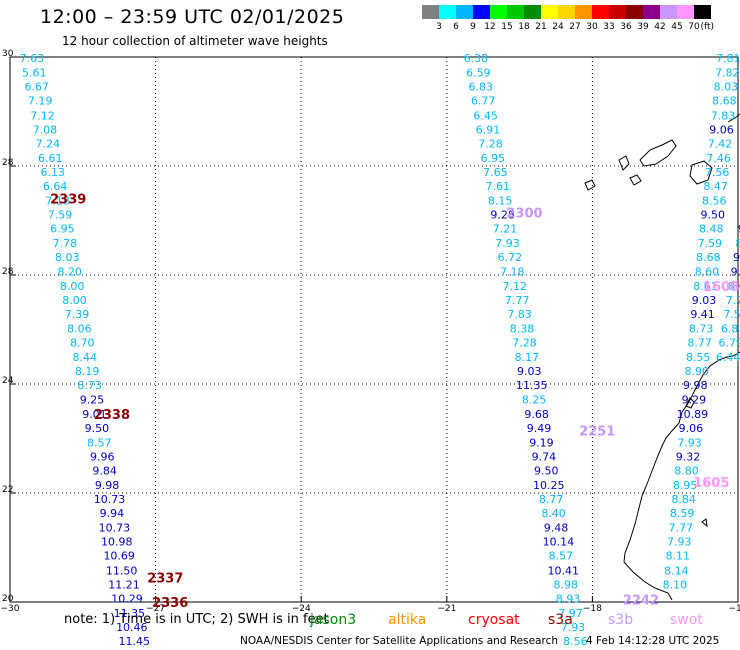 Image resolution: width=740 pixels, height=650 pixels. What do you see at coordinates (65, 243) in the screenshot?
I see `wave-height-value: 7.78` at bounding box center [65, 243].